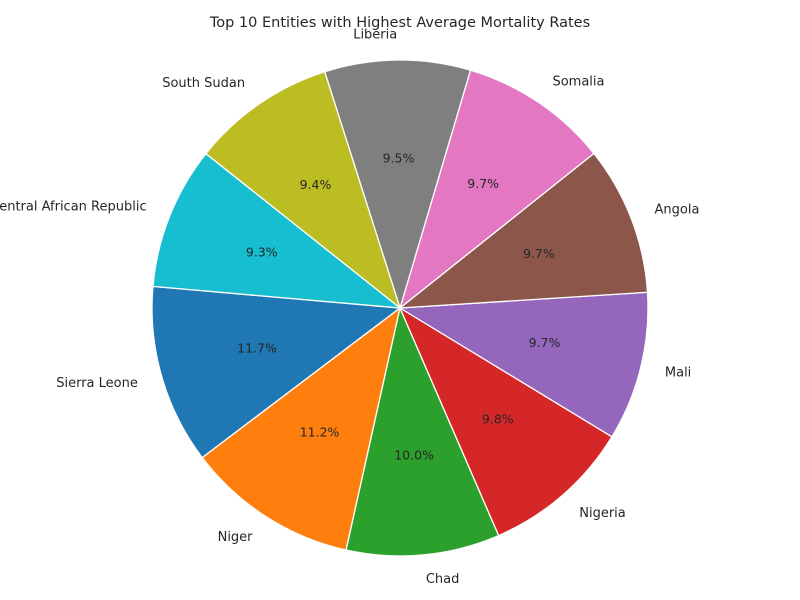  What do you see at coordinates (262, 251) in the screenshot?
I see `percent-label-central-african-republic: 9.3%` at bounding box center [262, 251].